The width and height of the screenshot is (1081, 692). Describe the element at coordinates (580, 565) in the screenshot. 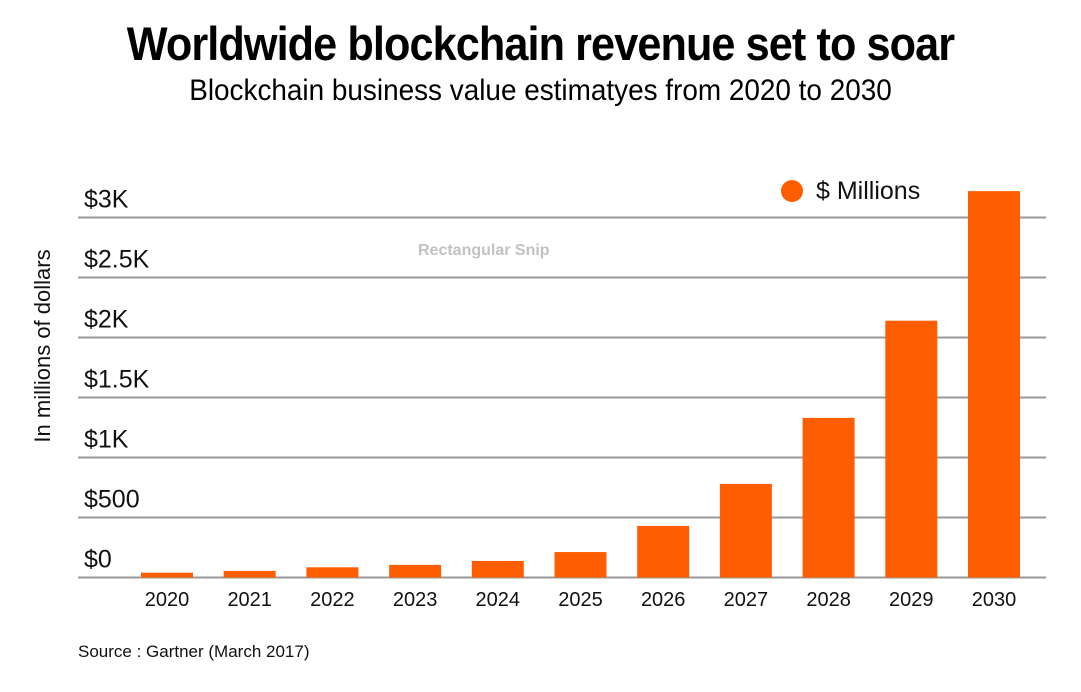

I see `bar-2025` at that location.